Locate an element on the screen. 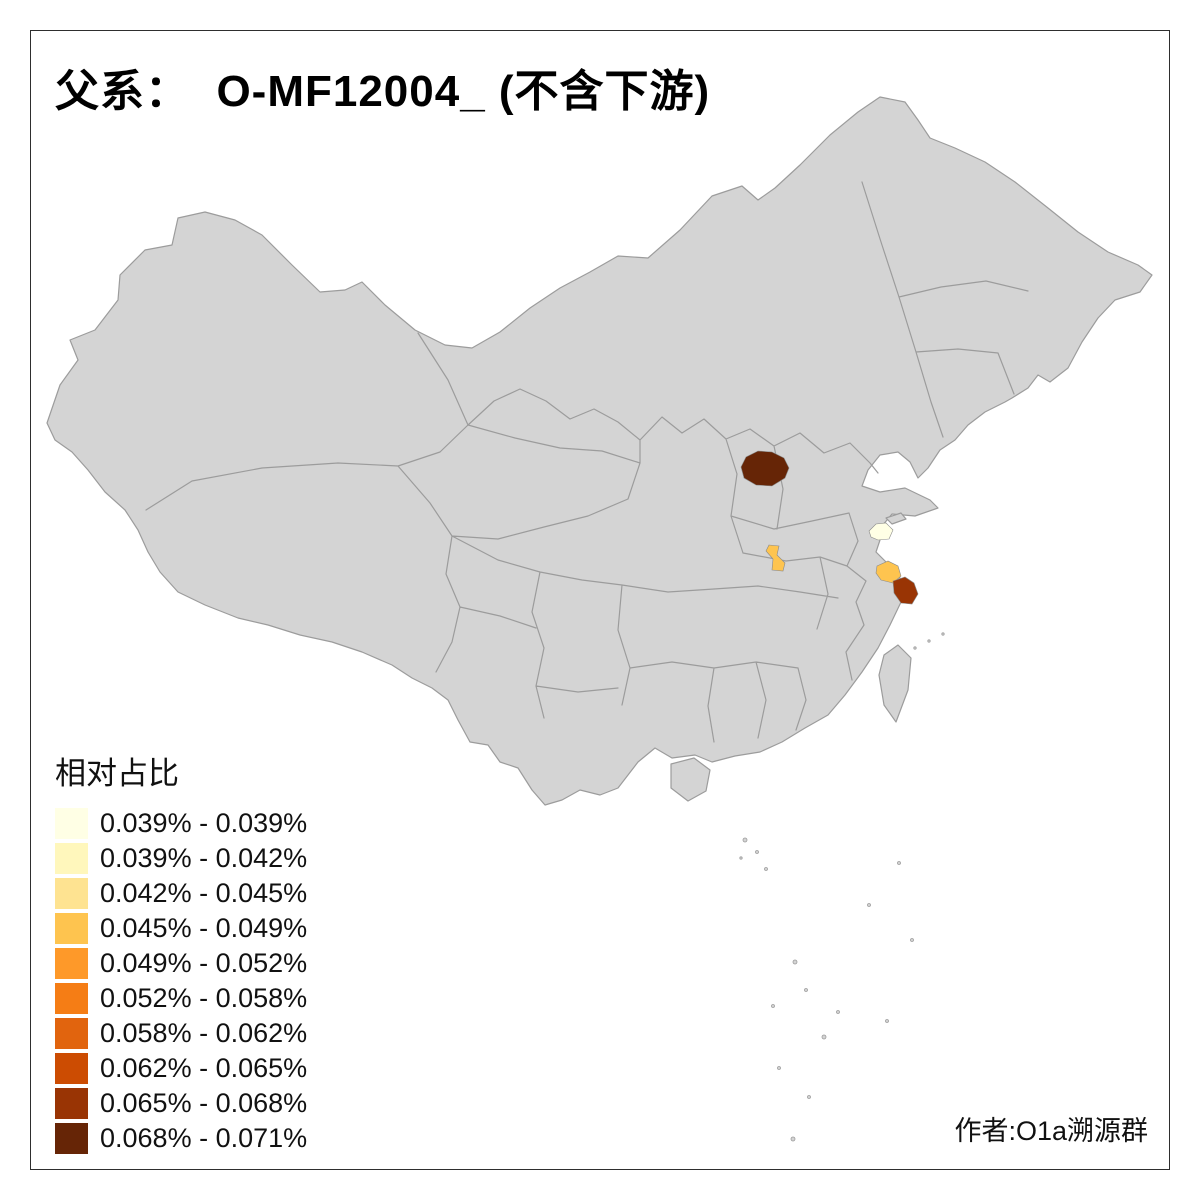 The image size is (1200, 1200). legend-item: 0.042% - 0.045% is located at coordinates (181, 893).